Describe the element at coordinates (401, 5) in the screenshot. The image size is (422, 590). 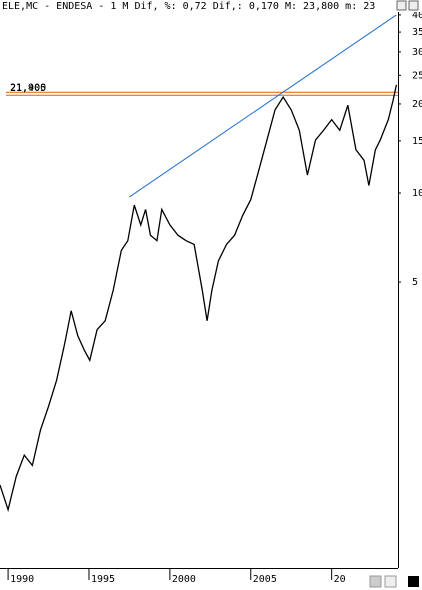
I see `restore-button` at that location.